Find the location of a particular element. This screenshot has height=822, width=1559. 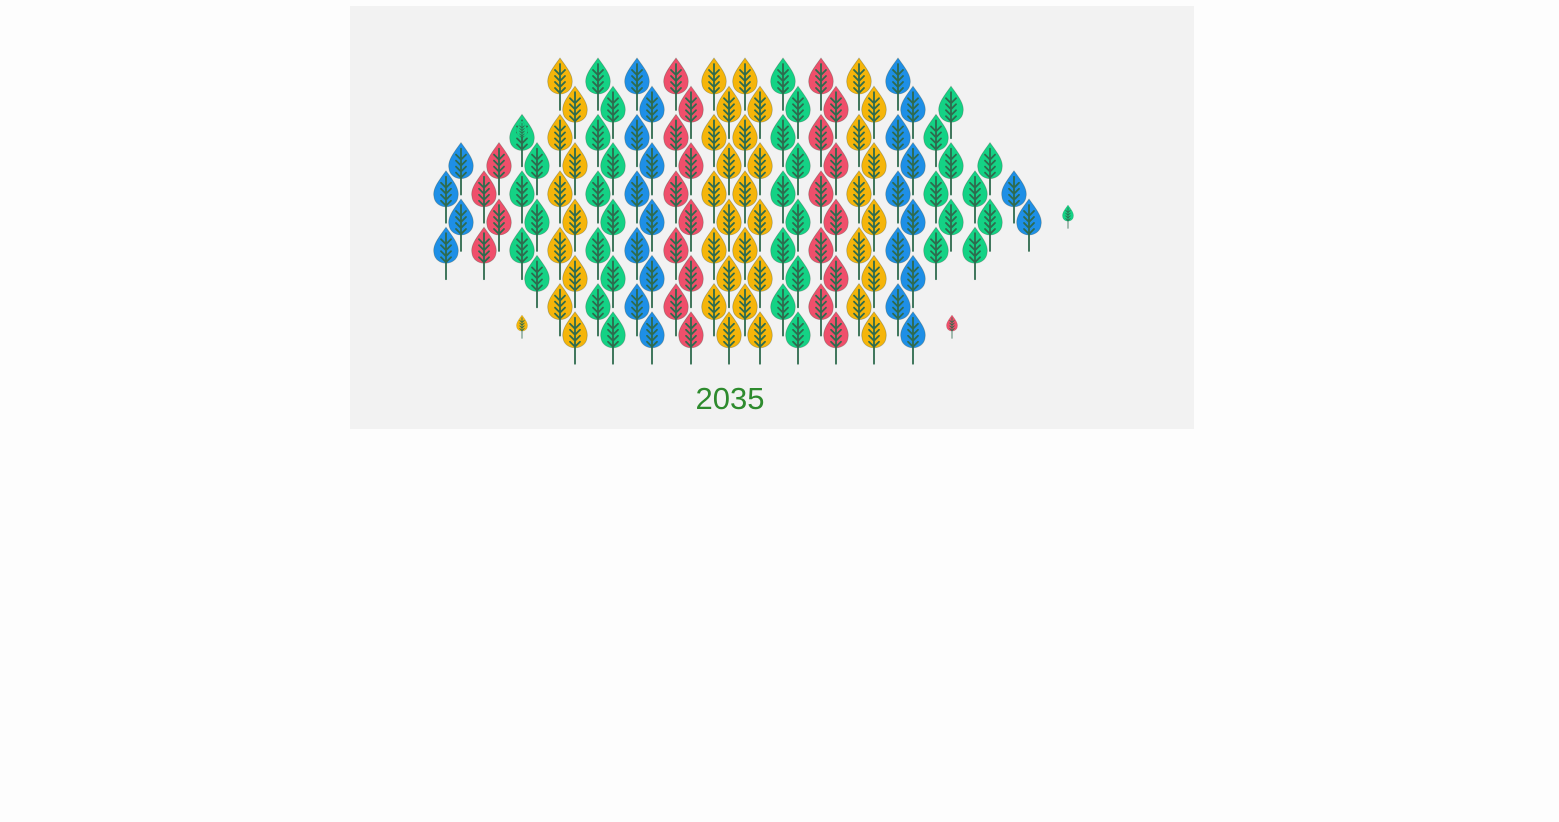

small-tree-yellow is located at coordinates (522, 326).